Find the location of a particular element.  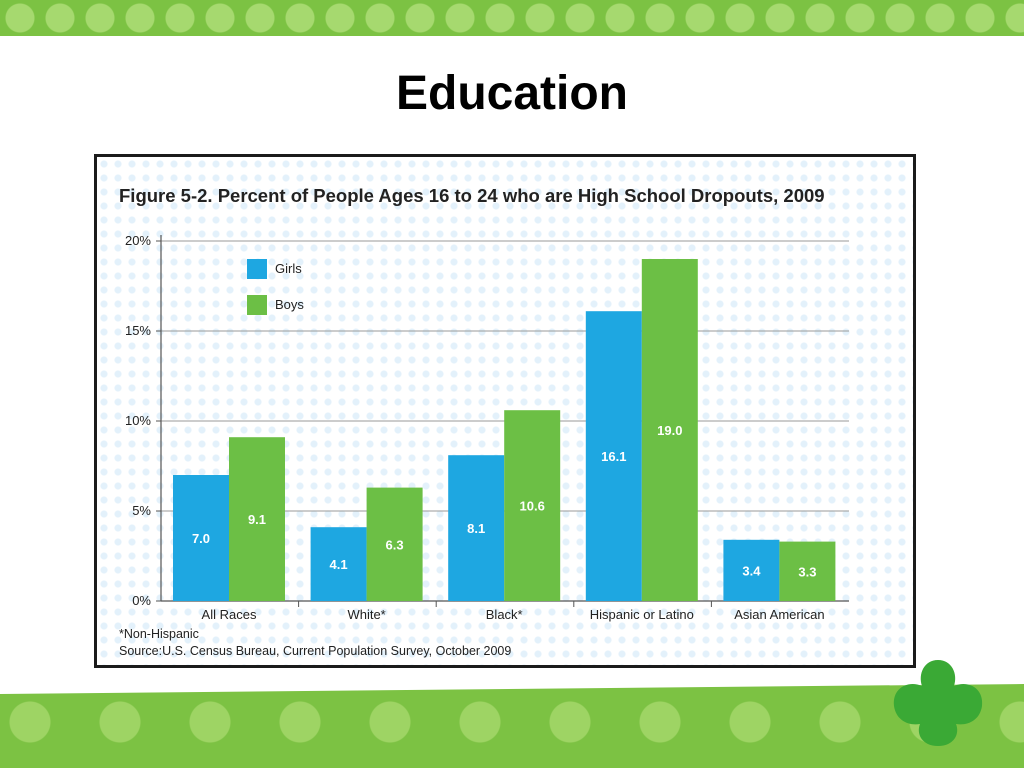

bar-data-label: 8.1 is located at coordinates (476, 528).